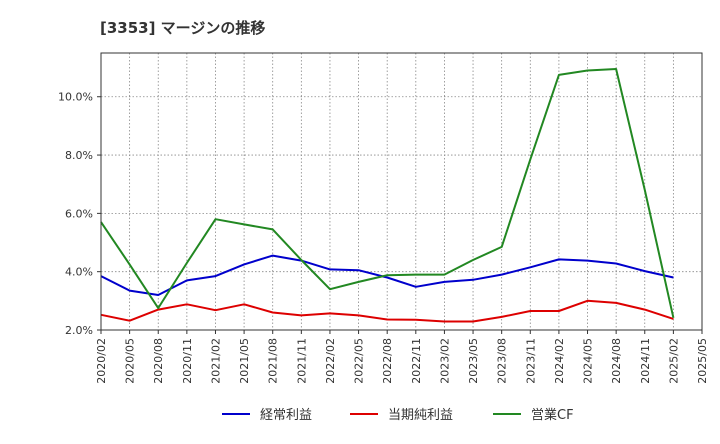  Describe the element at coordinates (588, 361) in the screenshot. I see `x-tick-label: 2024/05` at that location.